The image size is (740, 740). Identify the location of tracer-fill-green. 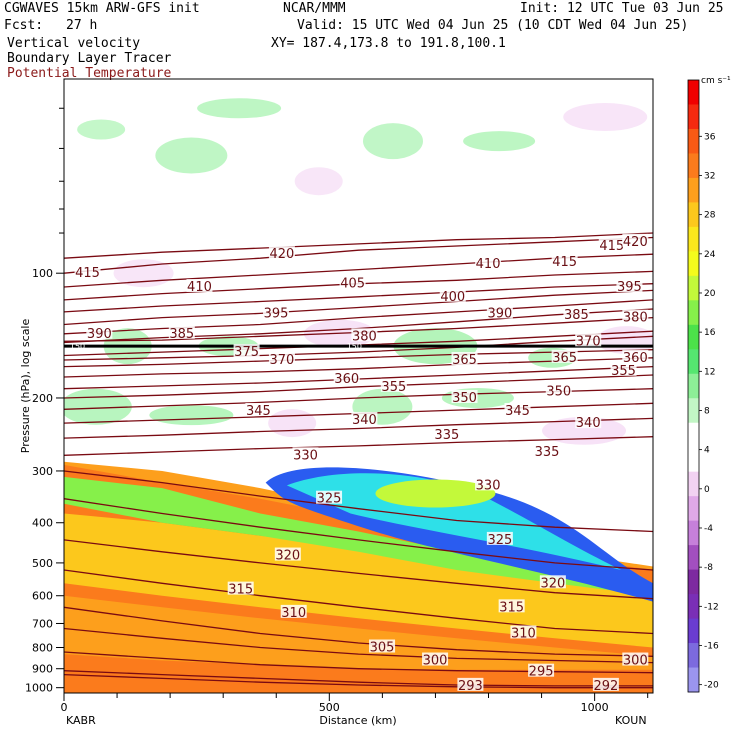
(358, 536).